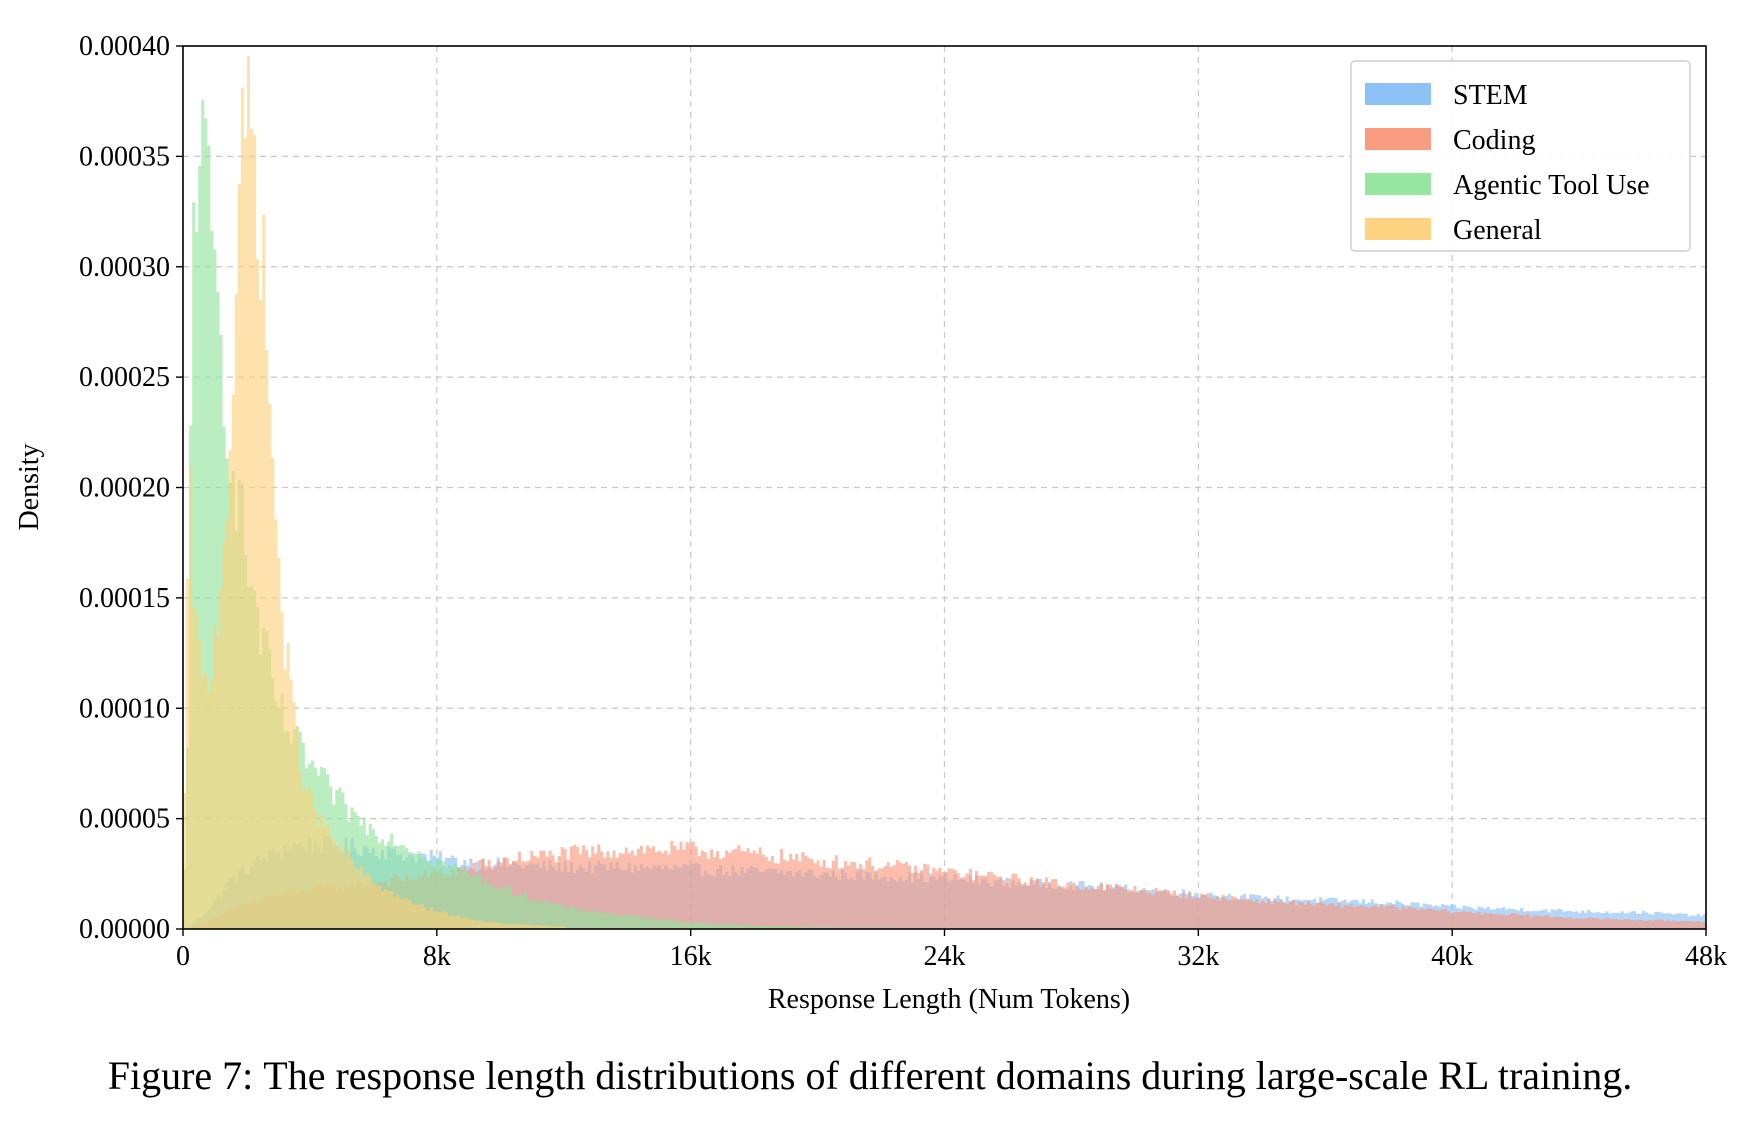 This screenshot has width=1740, height=1132. What do you see at coordinates (124, 46) in the screenshot?
I see `y-tick-label: 0.00040` at bounding box center [124, 46].